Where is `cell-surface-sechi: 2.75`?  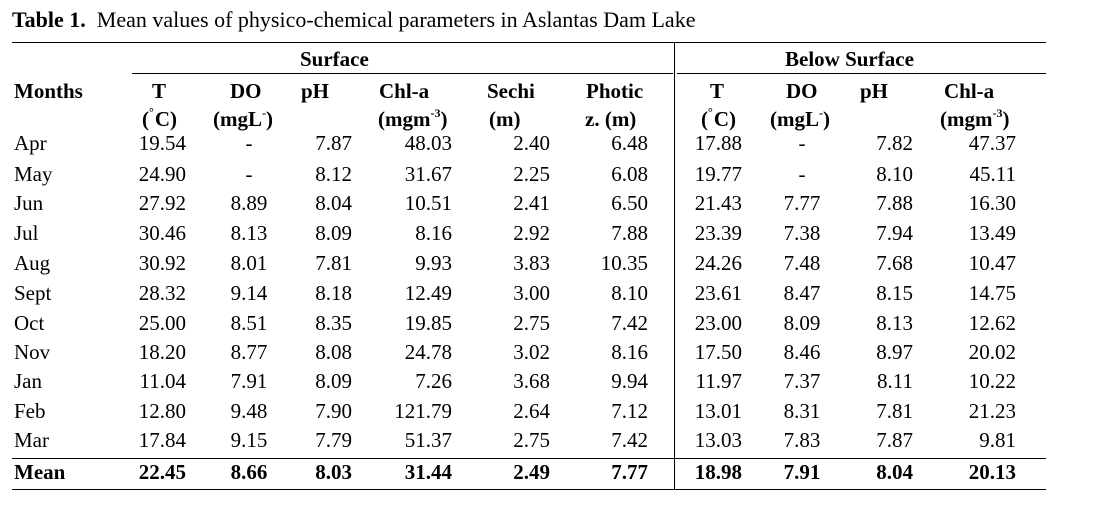 cell-surface-sechi: 2.75 is located at coordinates (531, 440).